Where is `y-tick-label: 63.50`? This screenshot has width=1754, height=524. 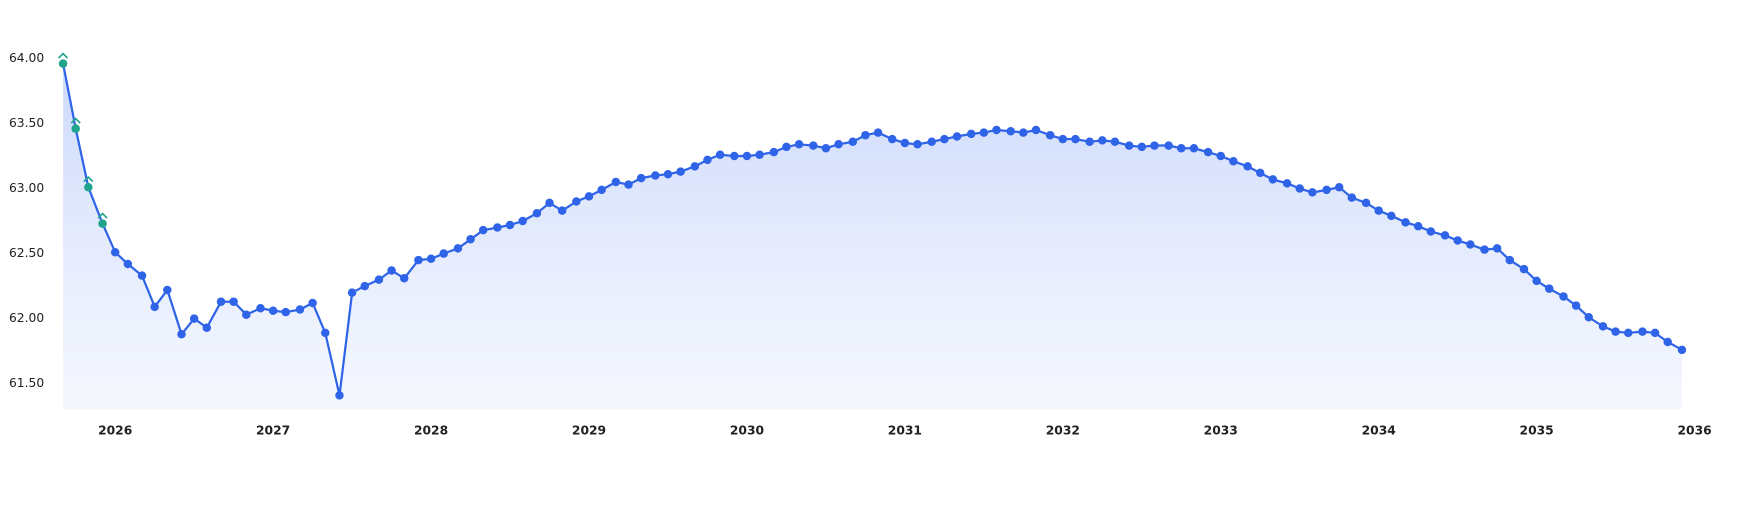
y-tick-label: 63.50 is located at coordinates (26, 123).